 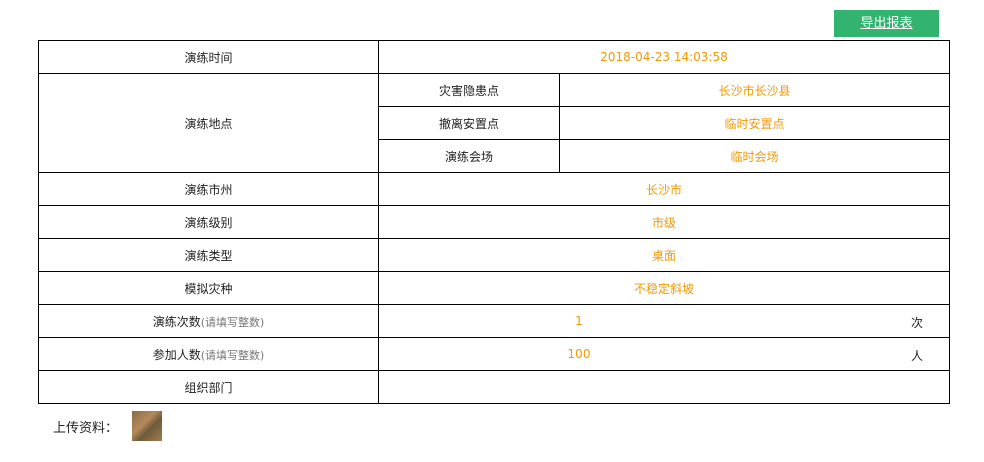 I want to click on value: 桌面, so click(x=664, y=255).